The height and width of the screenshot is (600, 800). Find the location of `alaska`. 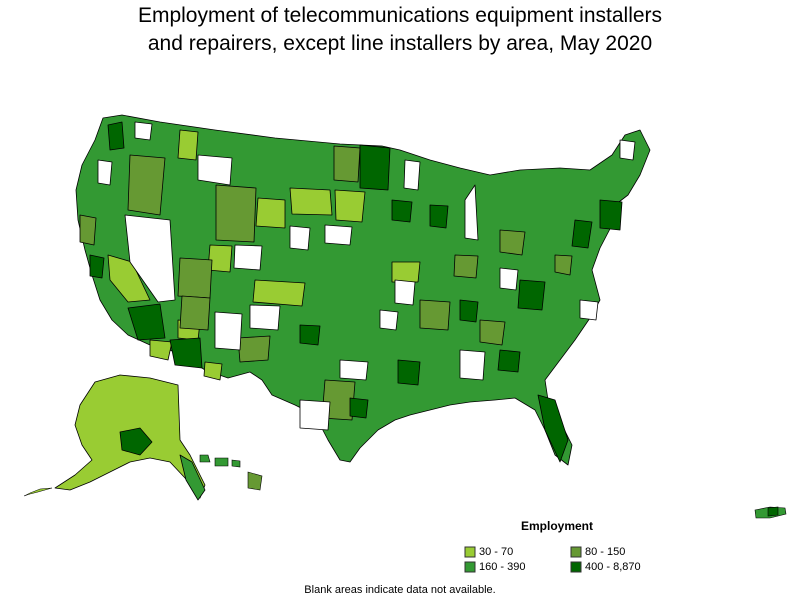

alaska is located at coordinates (114, 437).